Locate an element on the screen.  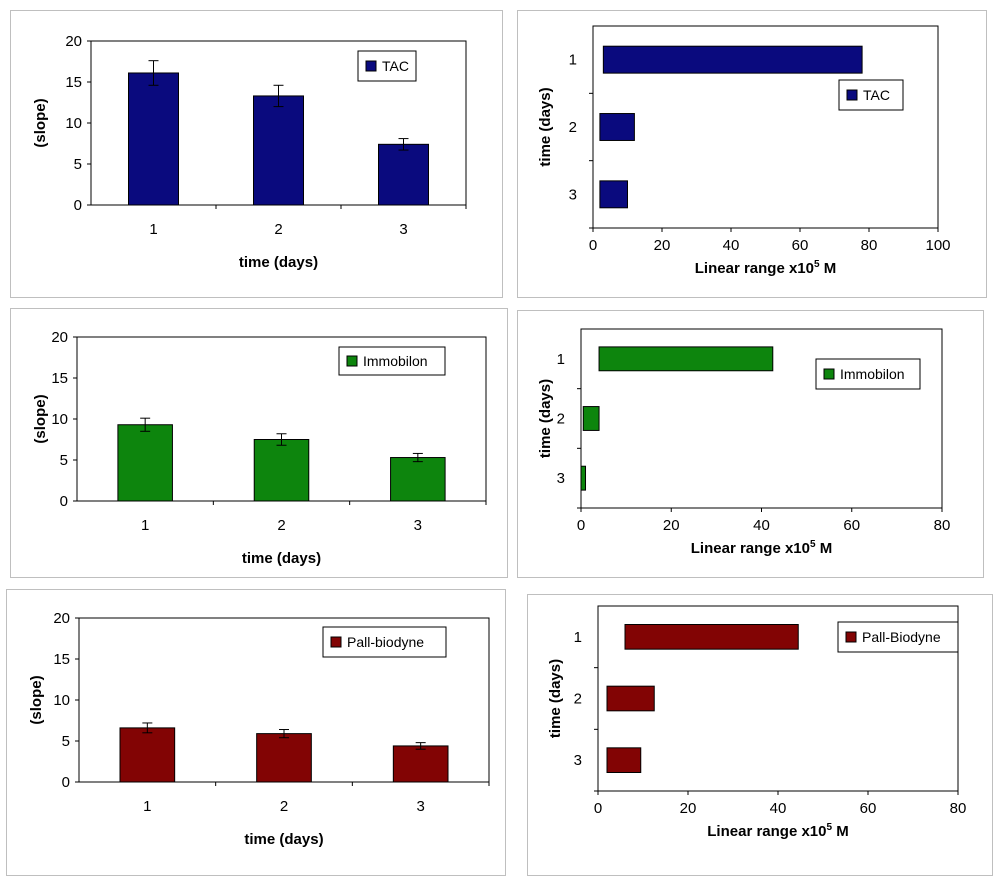
legend-label: Pall-biodyne is located at coordinates (385, 642).